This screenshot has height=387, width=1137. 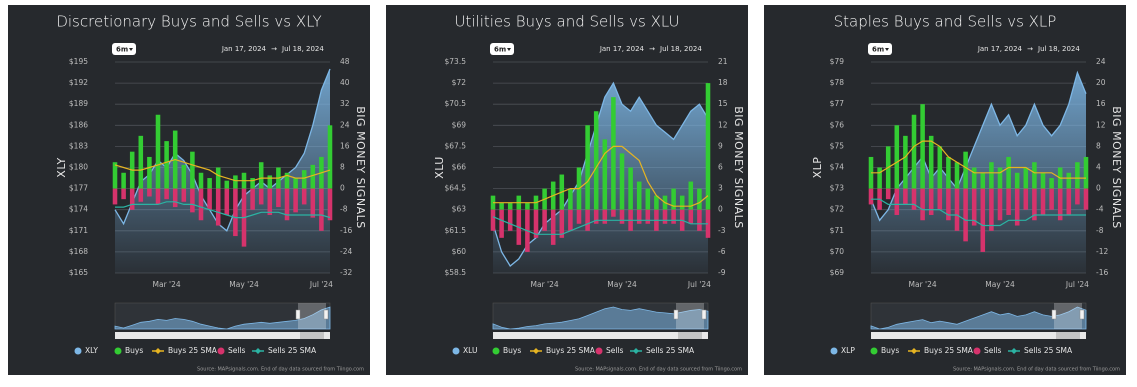 What do you see at coordinates (945, 22) in the screenshot?
I see `chart-title: Staples Buys and Sells vs XLP` at bounding box center [945, 22].